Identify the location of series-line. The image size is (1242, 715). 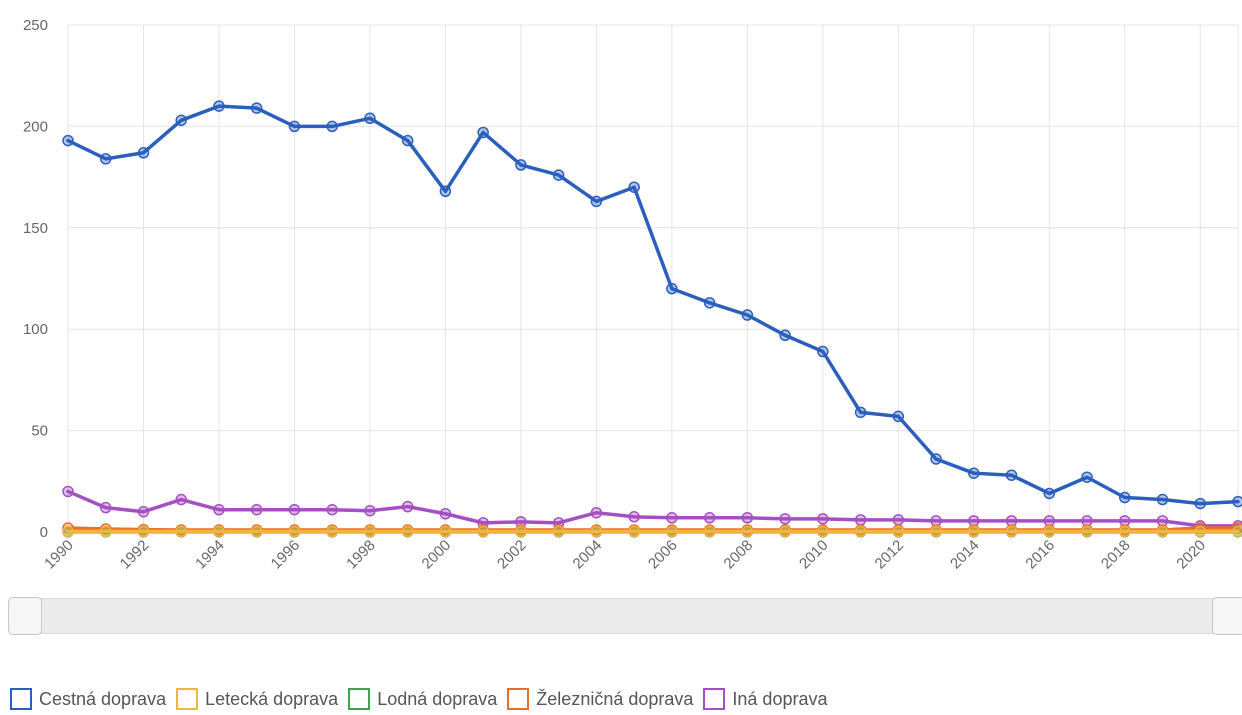
(653, 508).